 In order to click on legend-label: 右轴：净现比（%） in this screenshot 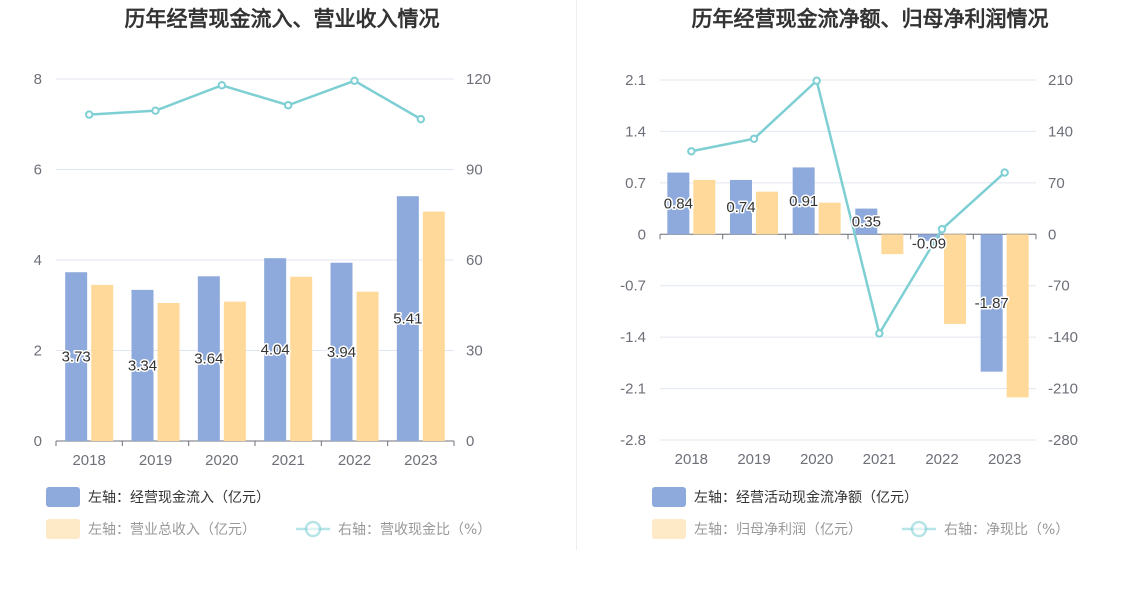, I will do `click(1006, 530)`.